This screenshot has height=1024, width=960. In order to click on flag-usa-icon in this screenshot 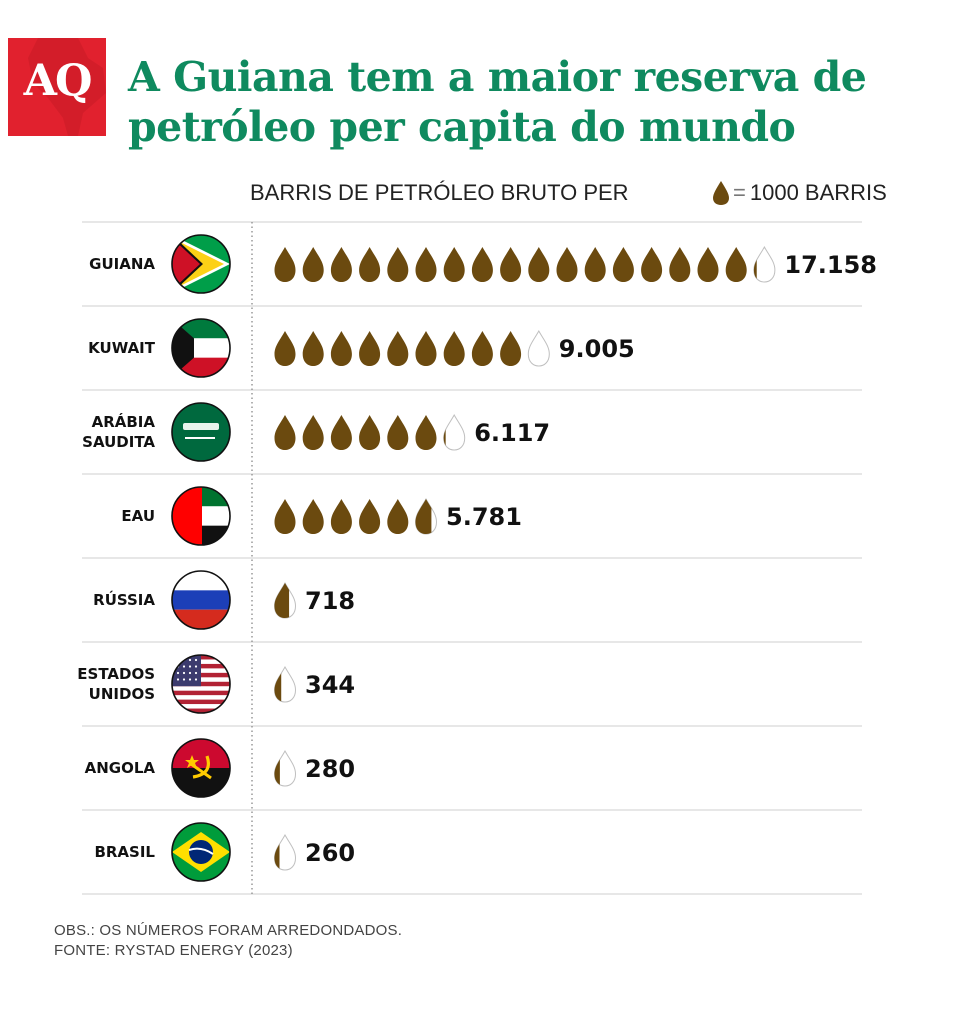, I will do `click(201, 684)`.